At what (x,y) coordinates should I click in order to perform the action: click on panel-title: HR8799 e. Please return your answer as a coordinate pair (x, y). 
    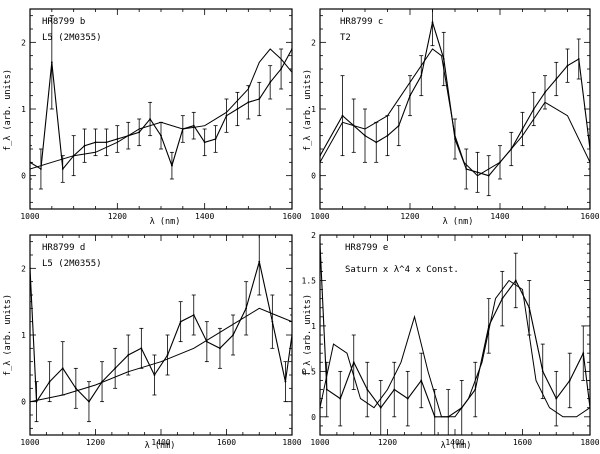
    Looking at the image, I should click on (366, 248).